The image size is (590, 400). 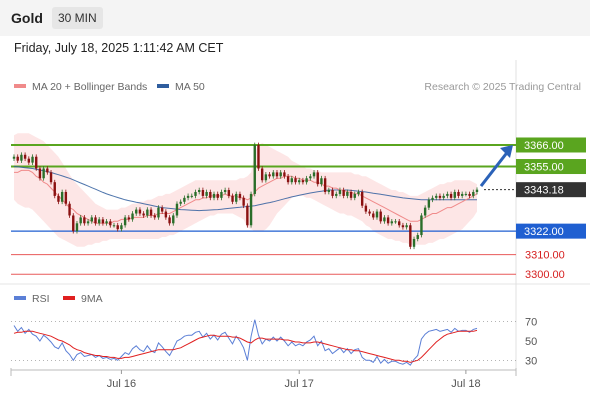 What do you see at coordinates (77, 18) in the screenshot?
I see `timeframe-badge: 30 MIN` at bounding box center [77, 18].